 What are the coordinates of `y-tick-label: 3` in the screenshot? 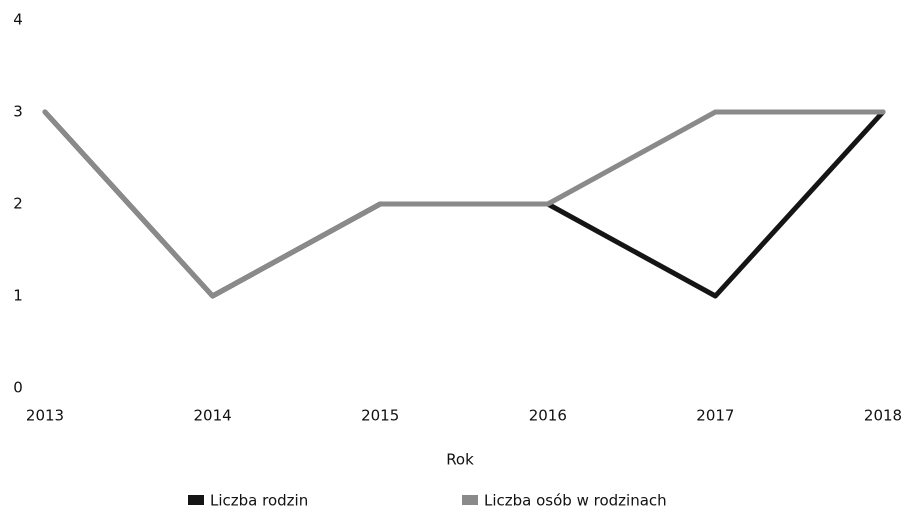 It's located at (18, 112).